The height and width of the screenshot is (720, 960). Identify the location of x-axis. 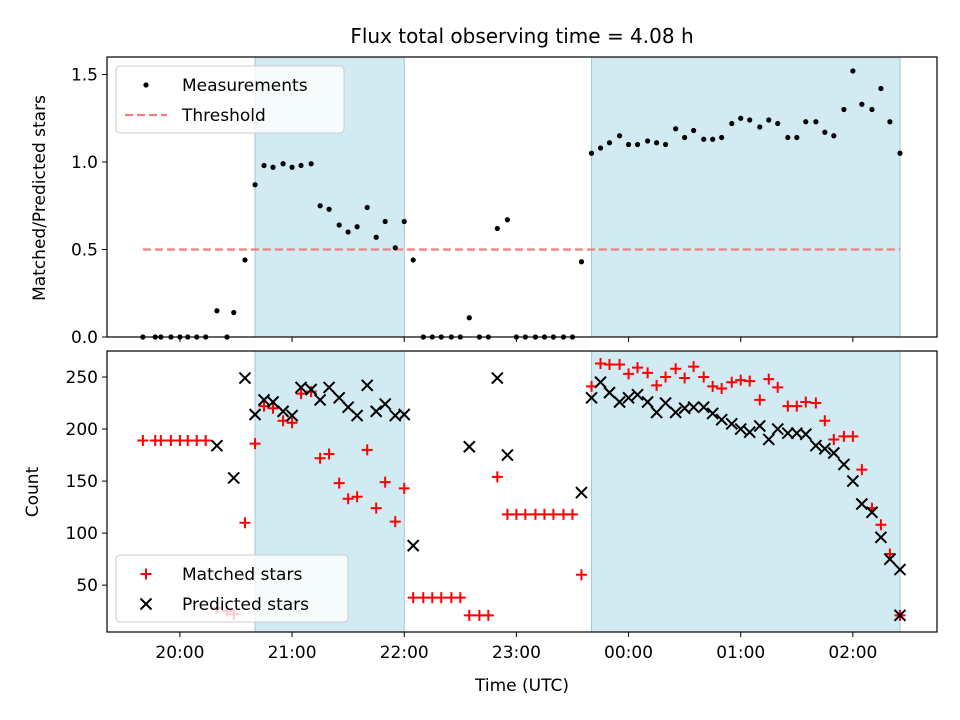
(516, 339).